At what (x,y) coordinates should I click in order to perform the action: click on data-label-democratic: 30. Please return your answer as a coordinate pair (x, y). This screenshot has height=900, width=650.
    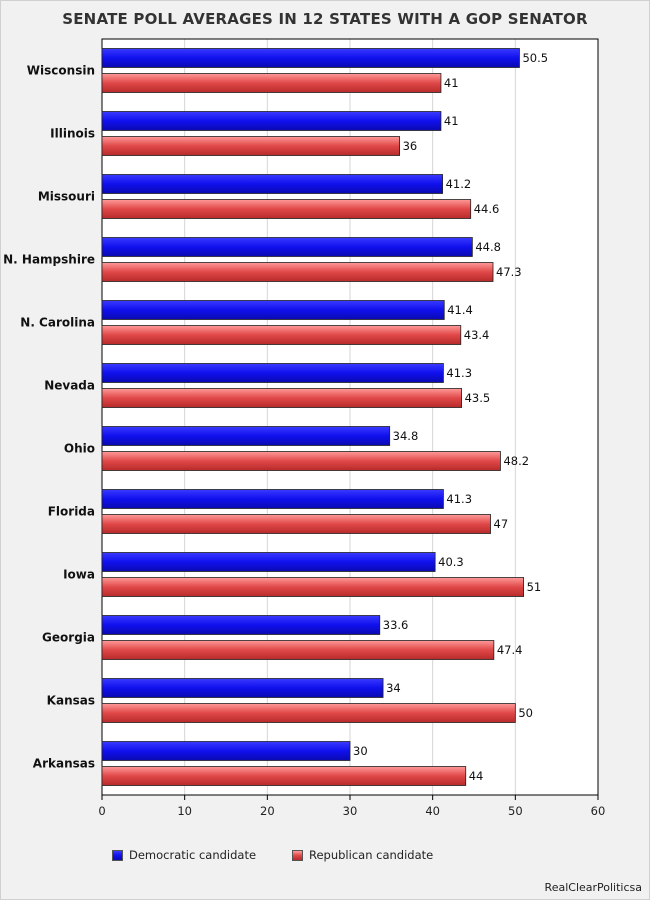
    Looking at the image, I should click on (360, 751).